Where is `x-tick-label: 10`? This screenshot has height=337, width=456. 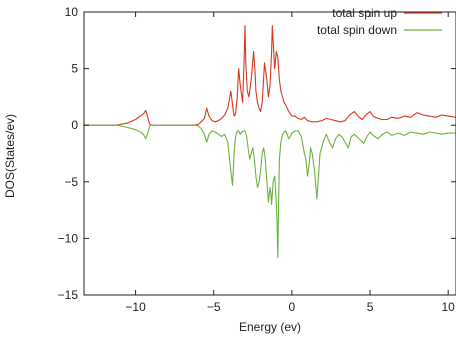
x-tick-label: 10 is located at coordinates (449, 307).